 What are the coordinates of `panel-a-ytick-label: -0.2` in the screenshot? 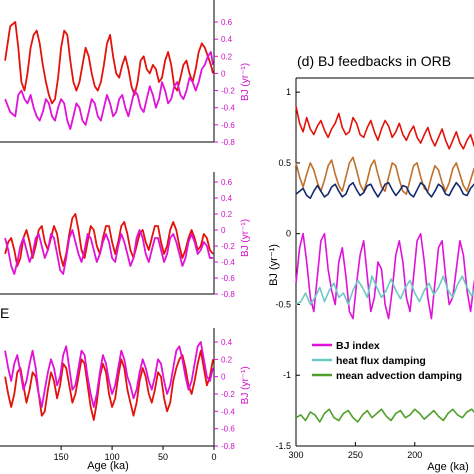 It's located at (228, 91).